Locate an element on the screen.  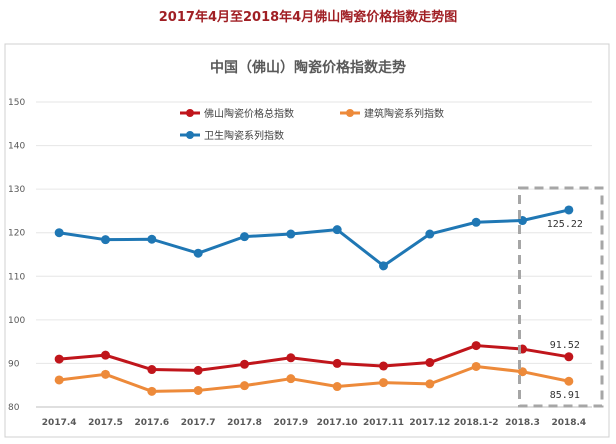
data-label: 91.52 is located at coordinates (565, 345).